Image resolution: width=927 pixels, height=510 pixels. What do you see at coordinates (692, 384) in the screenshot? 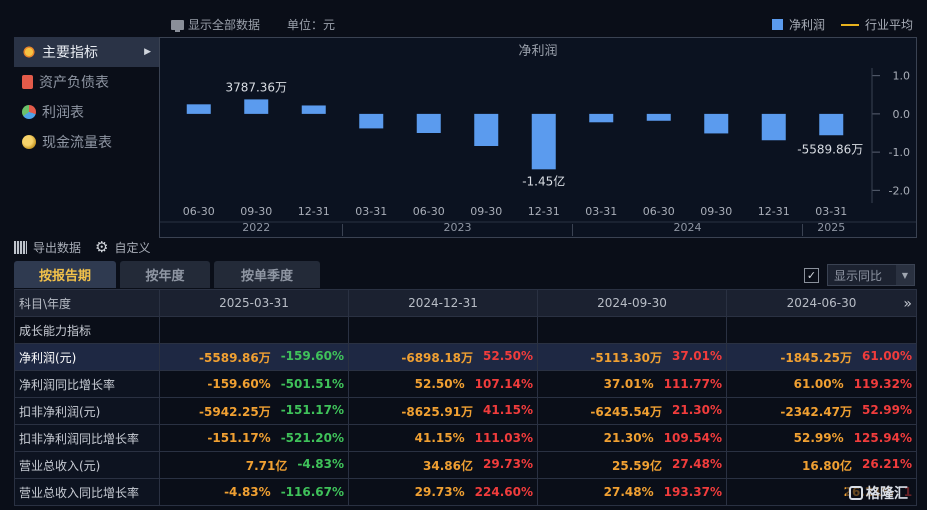
I see `cell-yoy: 111.77%` at bounding box center [692, 384].